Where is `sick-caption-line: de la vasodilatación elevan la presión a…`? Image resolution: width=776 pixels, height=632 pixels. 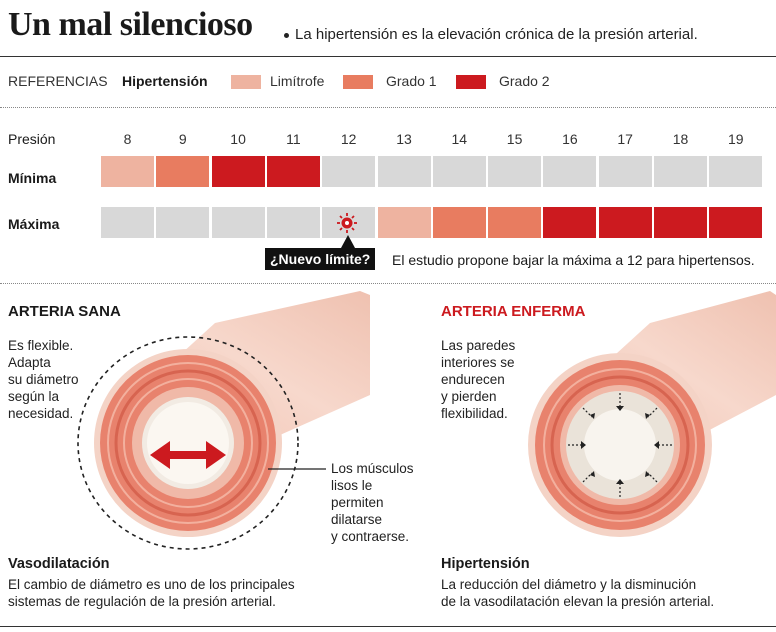 sick-caption-line: de la vasodilatación elevan la presión a… is located at coordinates (578, 601).